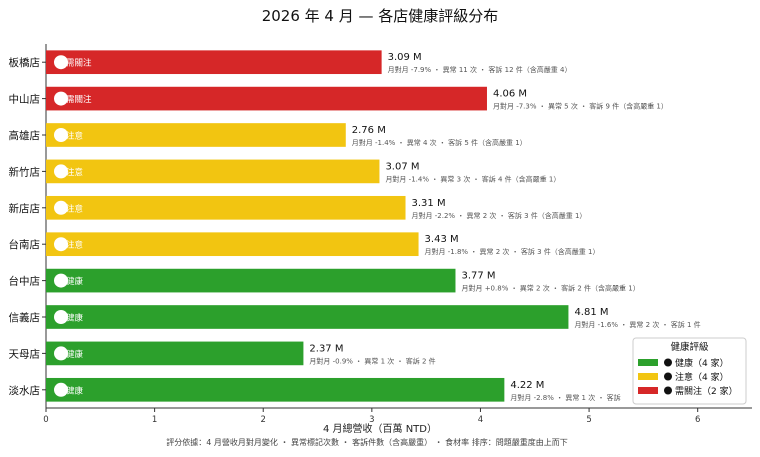 This screenshot has width=760, height=457. Describe the element at coordinates (405, 57) in the screenshot. I see `value-label: 3.09 M` at that location.